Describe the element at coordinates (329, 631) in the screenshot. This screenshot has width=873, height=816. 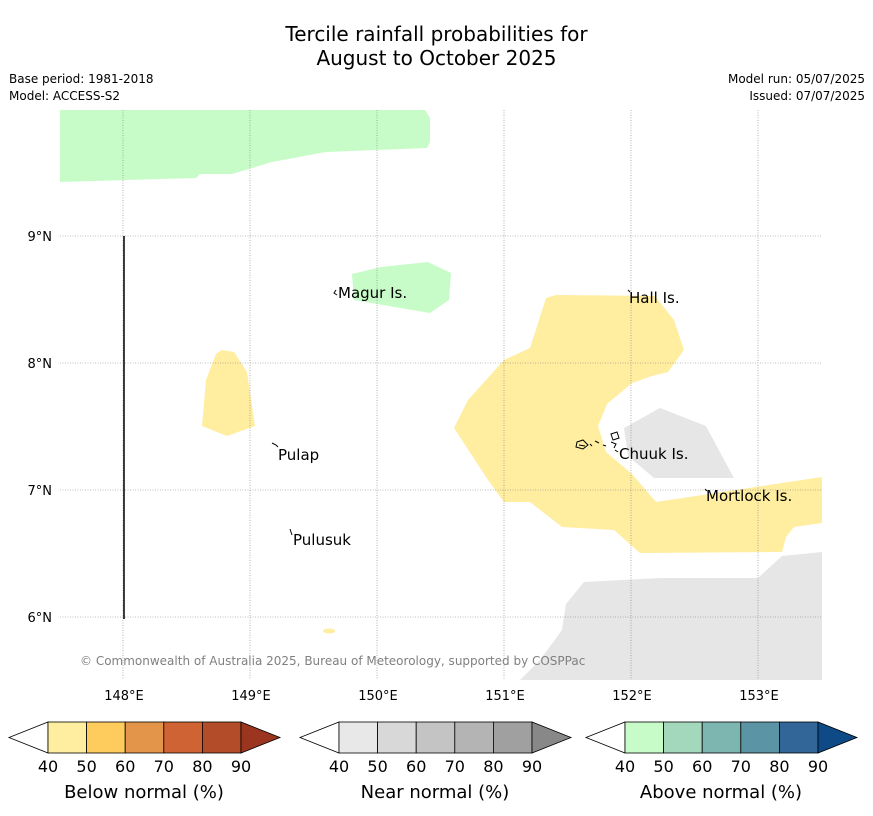
I see `below-normal-region-tiny` at that location.